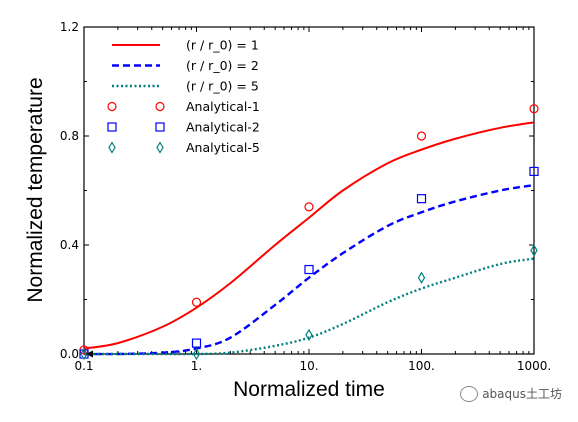 The height and width of the screenshot is (422, 578). I want to click on y-tick-label: 0.8, so click(69, 136).